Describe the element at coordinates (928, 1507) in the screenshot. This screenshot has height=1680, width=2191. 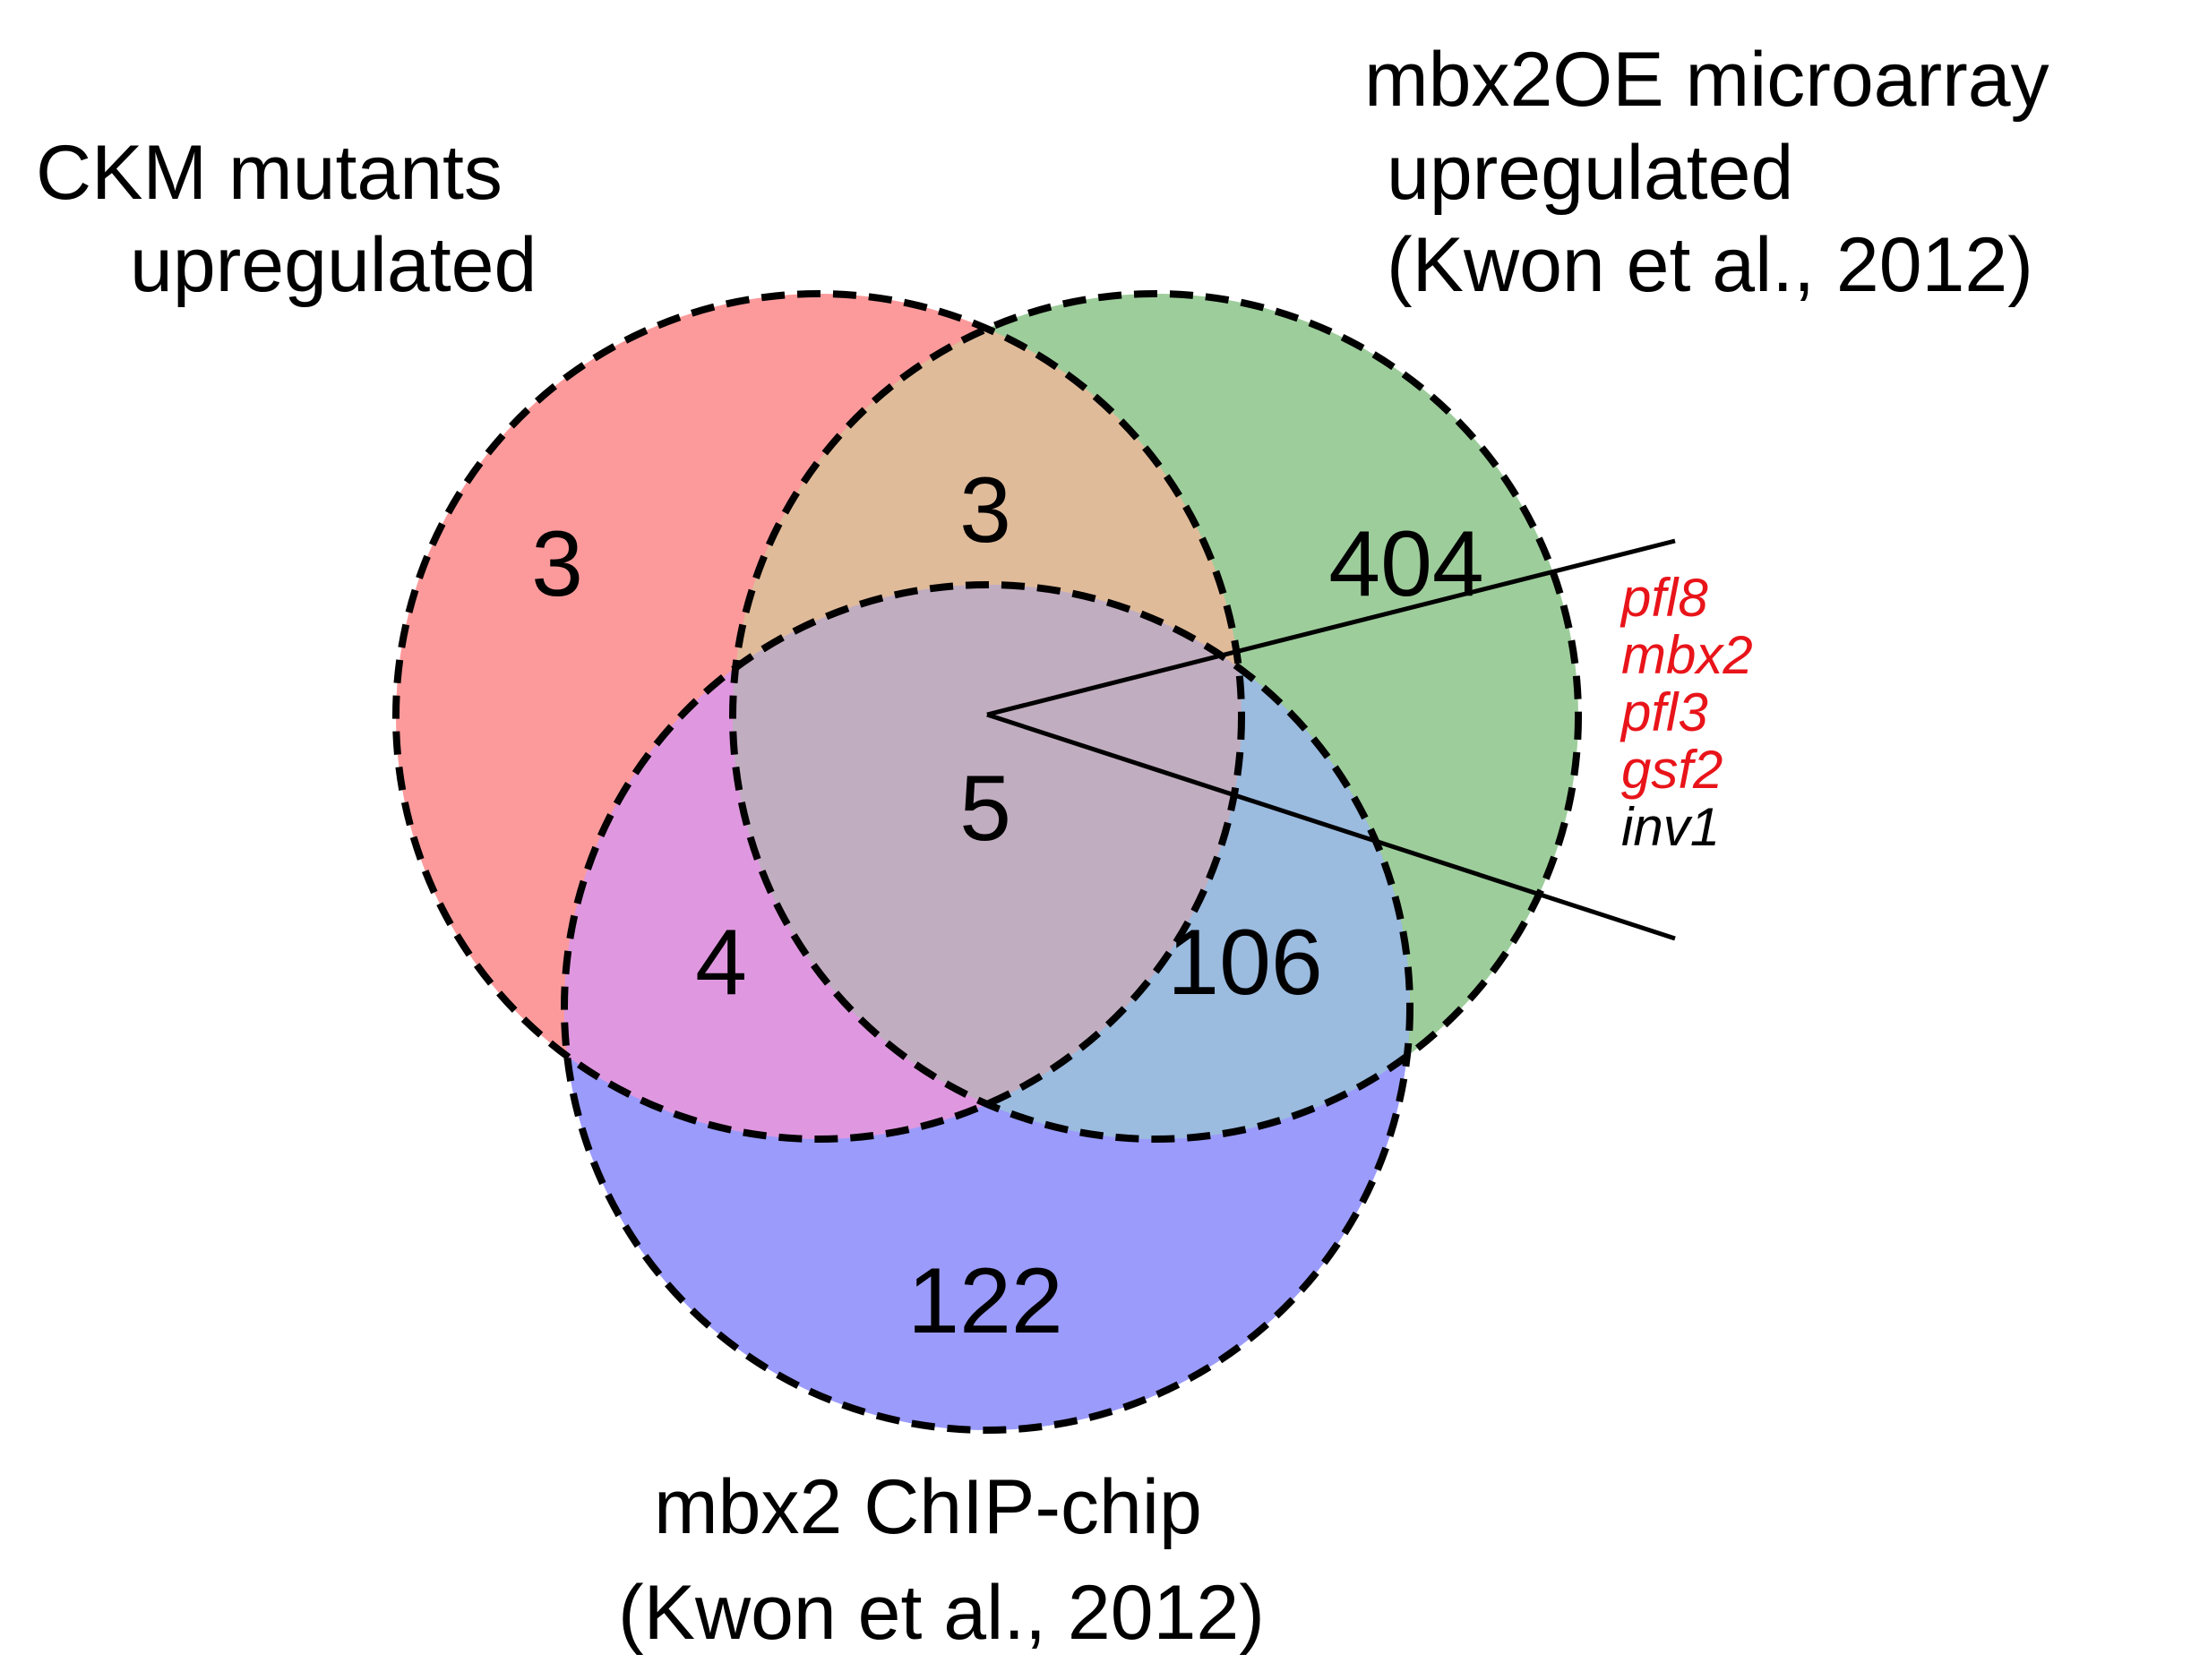
I see `chip-label-line-1: mbx2 ChIP-chip` at that location.